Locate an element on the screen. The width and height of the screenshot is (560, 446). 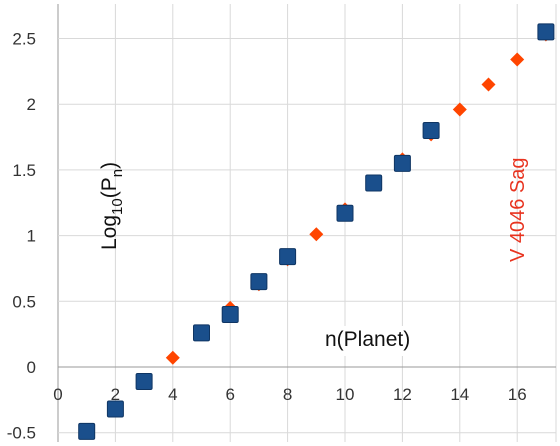
y-tick-label: 0 is located at coordinates (31, 367).